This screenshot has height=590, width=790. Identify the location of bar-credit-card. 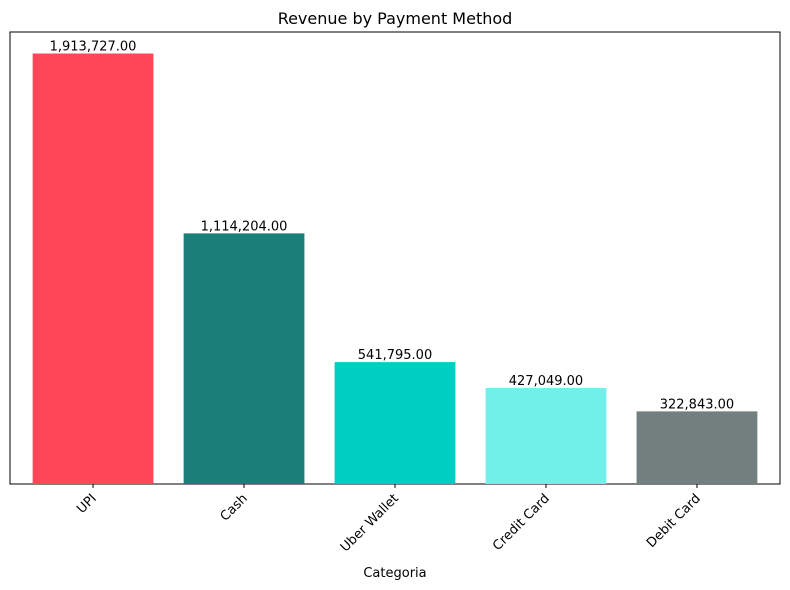
(546, 435).